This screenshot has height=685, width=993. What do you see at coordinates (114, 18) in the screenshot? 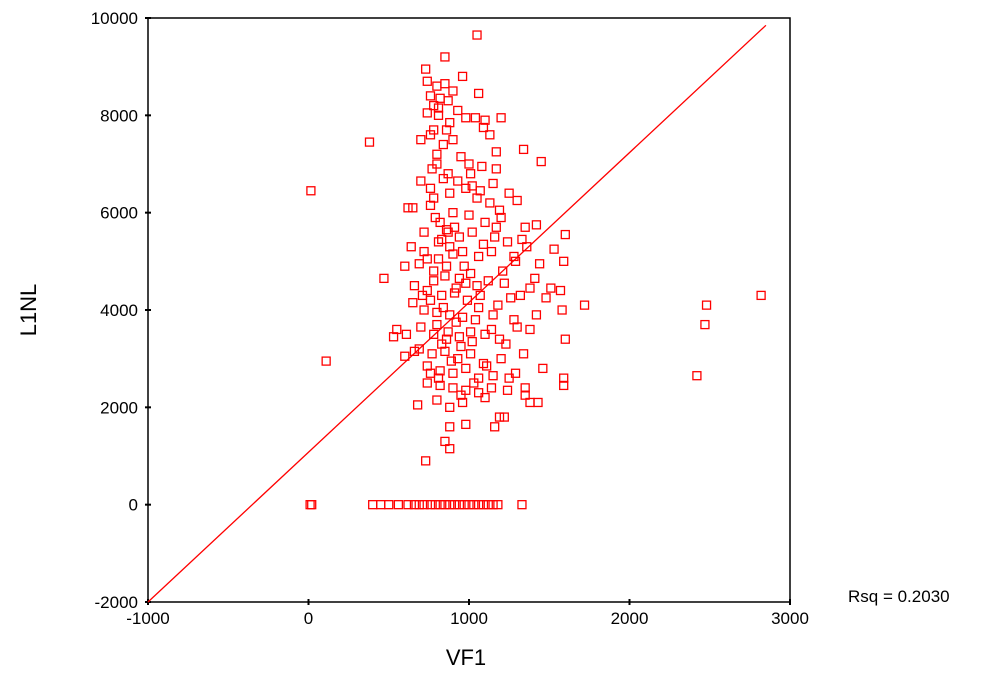
I see `y-tick-label: 10000` at bounding box center [114, 18].